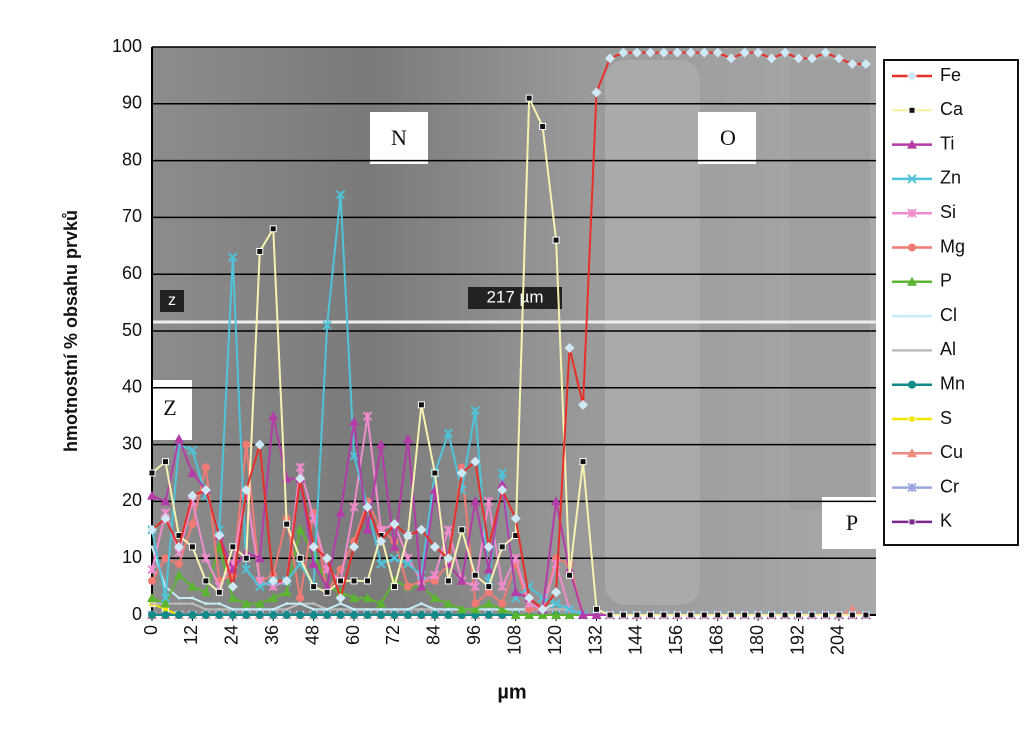 The width and height of the screenshot is (1024, 746). I want to click on y-tick-label: 60, so click(132, 273).